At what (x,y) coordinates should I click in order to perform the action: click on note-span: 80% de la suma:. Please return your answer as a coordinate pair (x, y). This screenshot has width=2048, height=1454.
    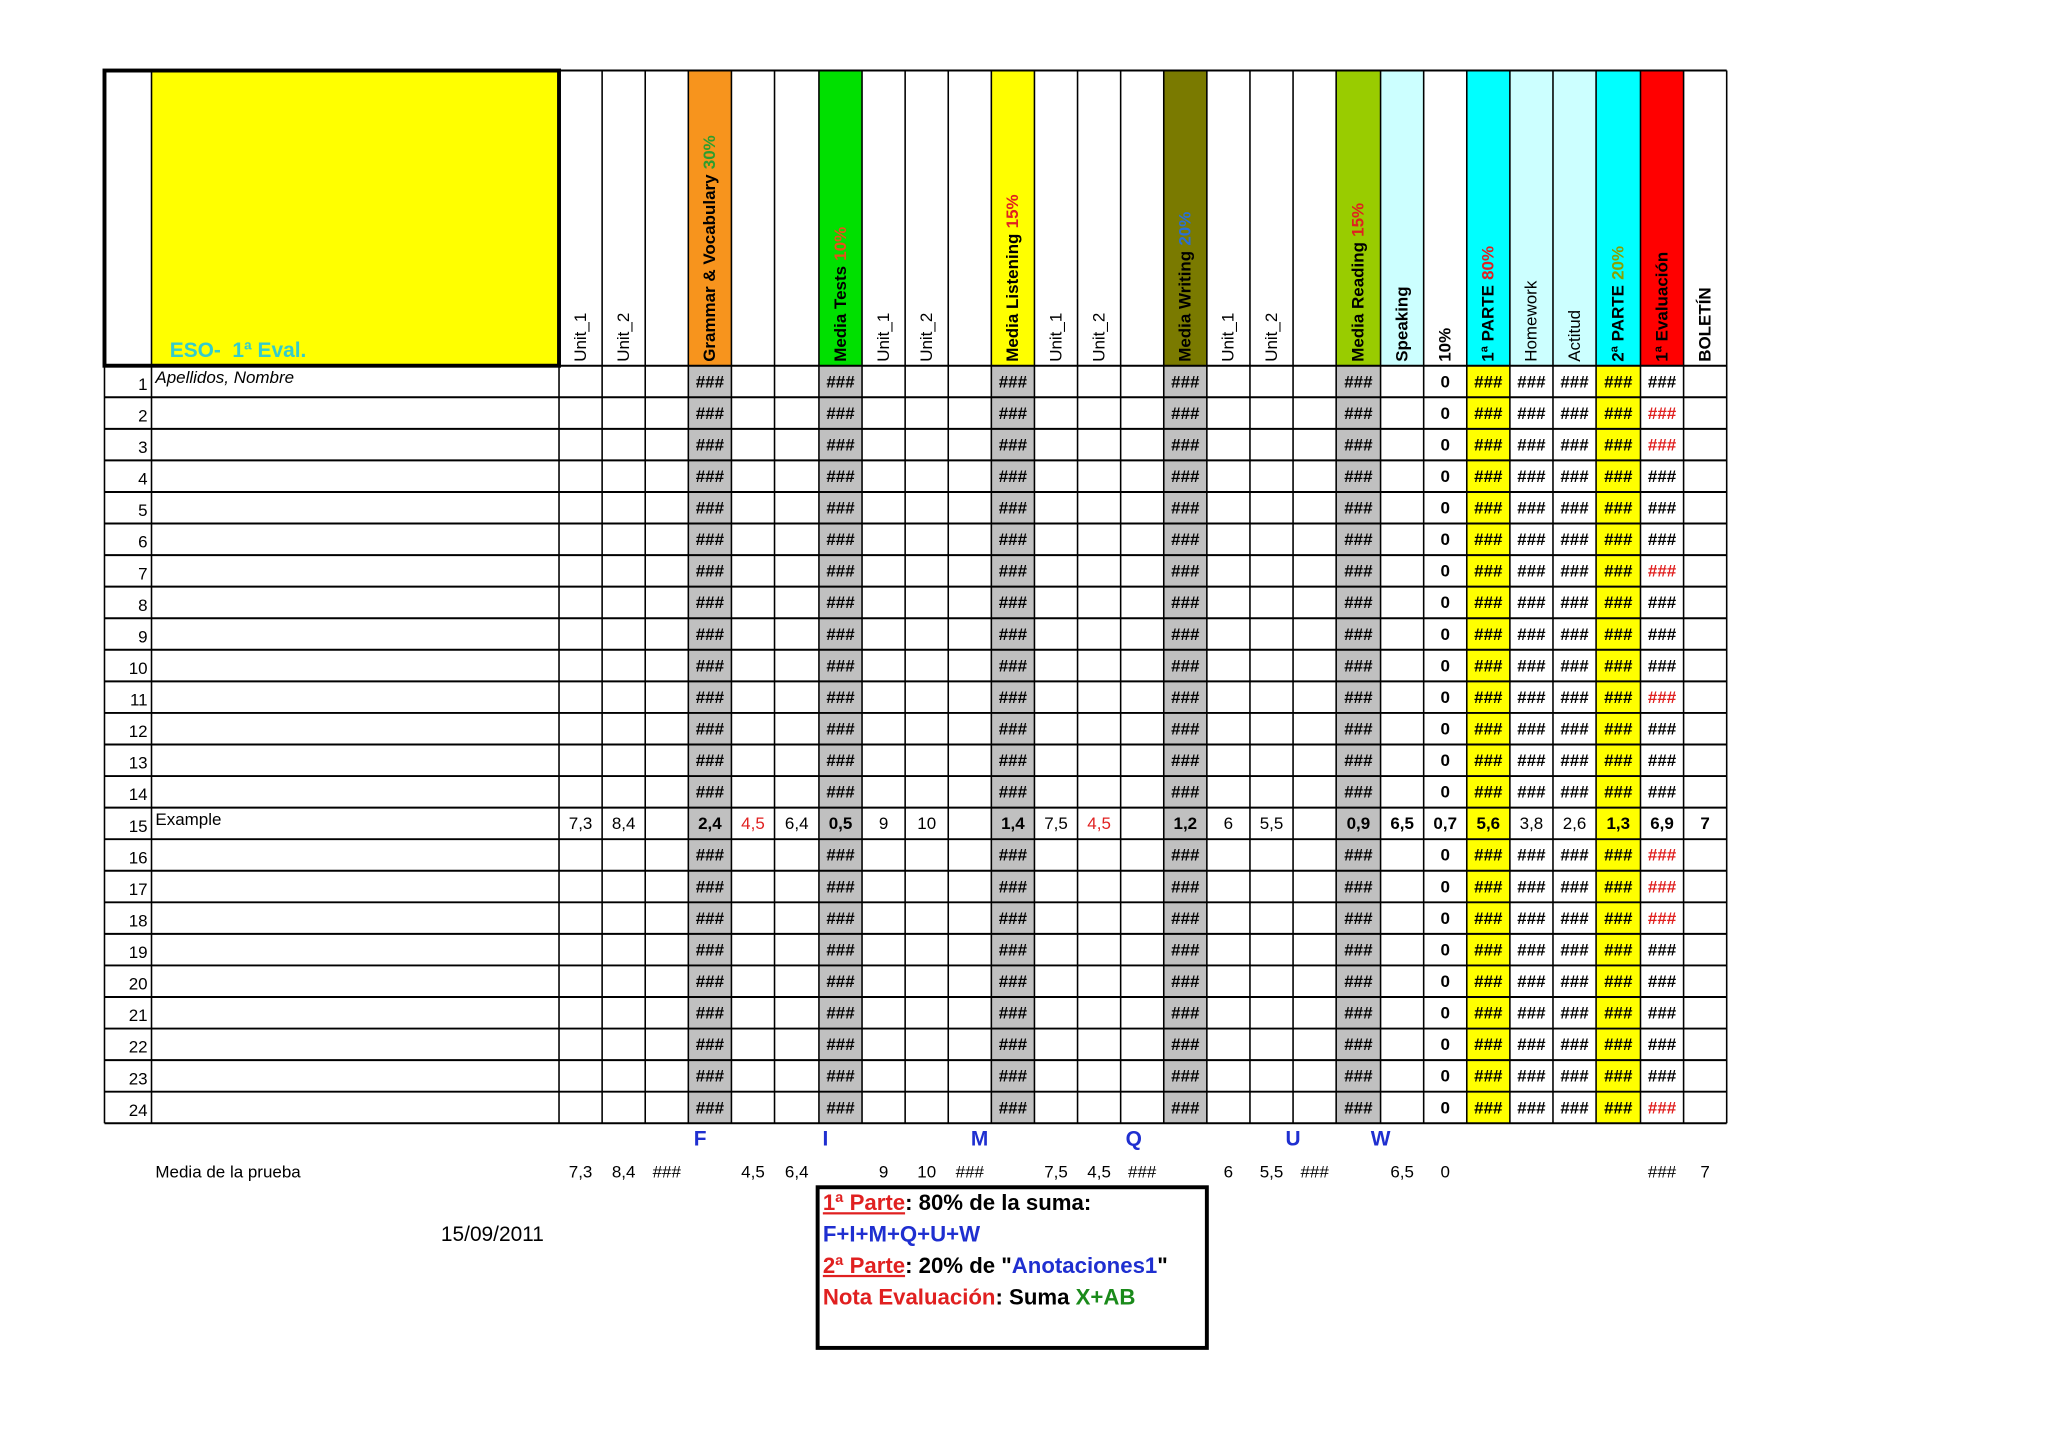
    Looking at the image, I should click on (1001, 1202).